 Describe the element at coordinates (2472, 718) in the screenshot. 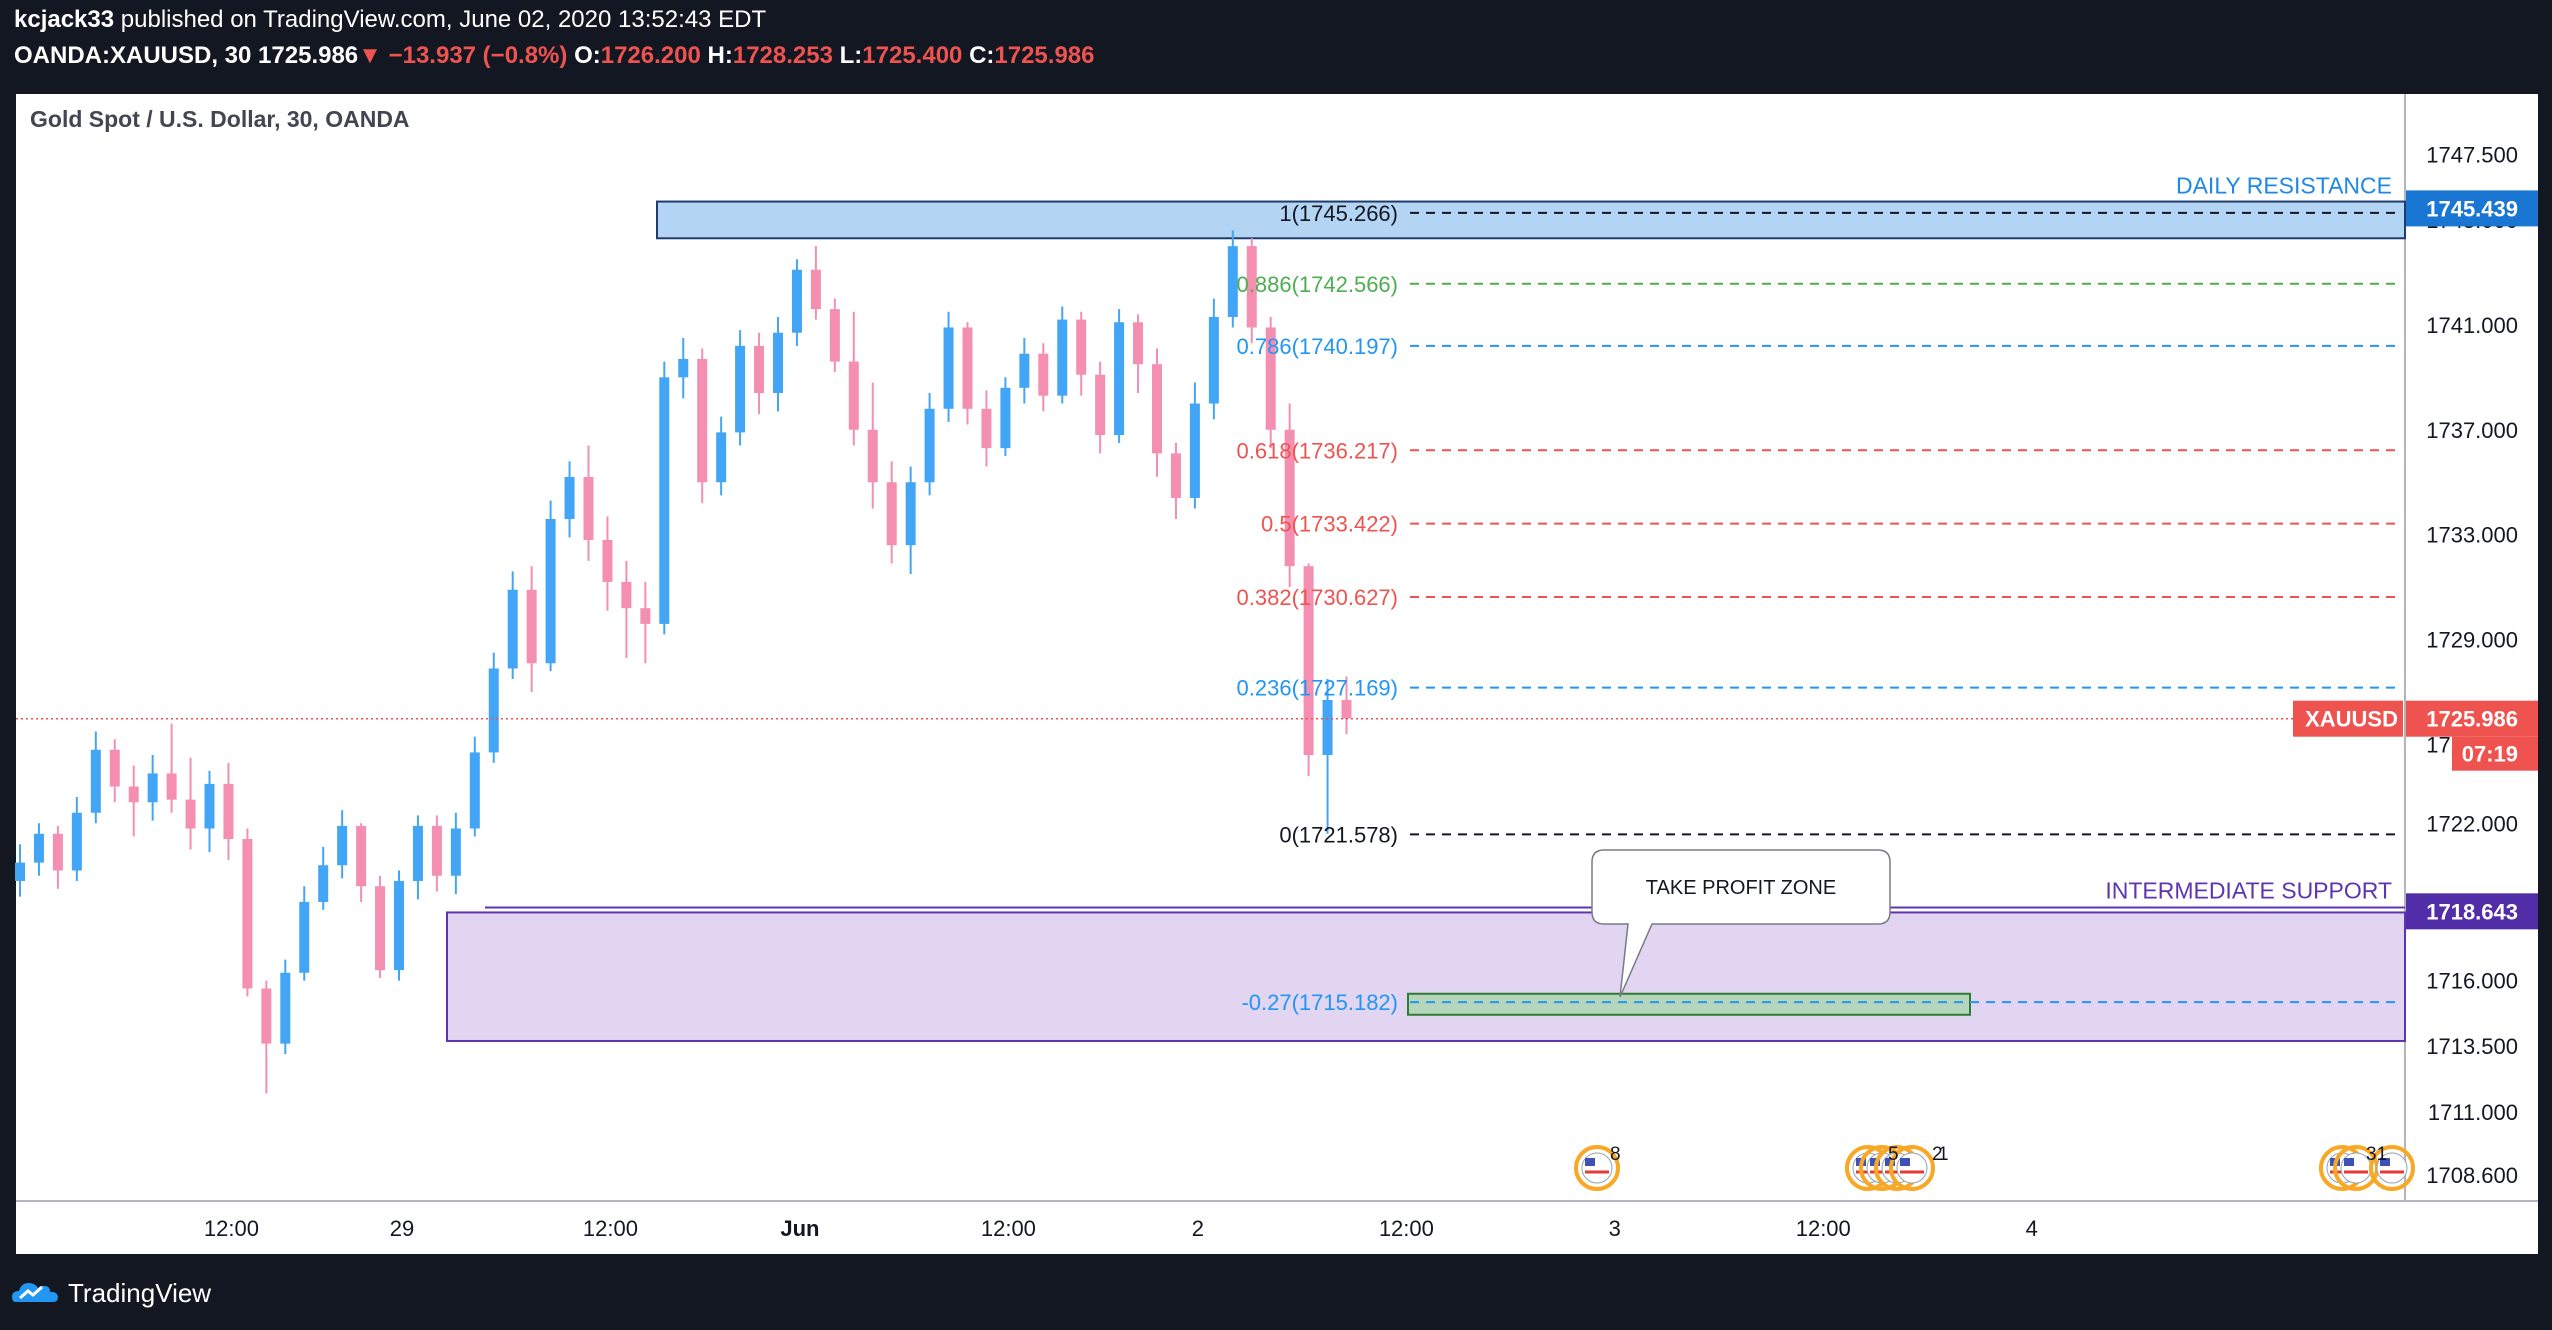

I see `current-price-tag` at that location.